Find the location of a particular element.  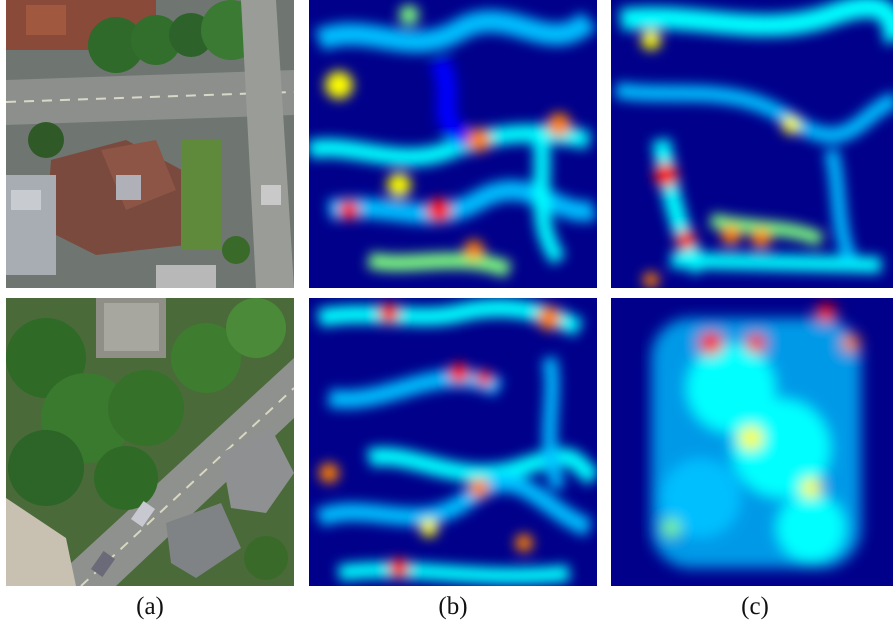

aerial-image-bottom is located at coordinates (150, 442).